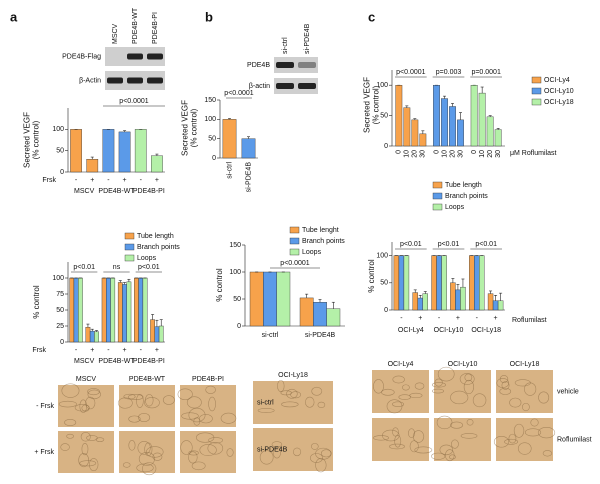  Describe the element at coordinates (133, 101) in the screenshot. I see `annotation: p<0.0001` at that location.